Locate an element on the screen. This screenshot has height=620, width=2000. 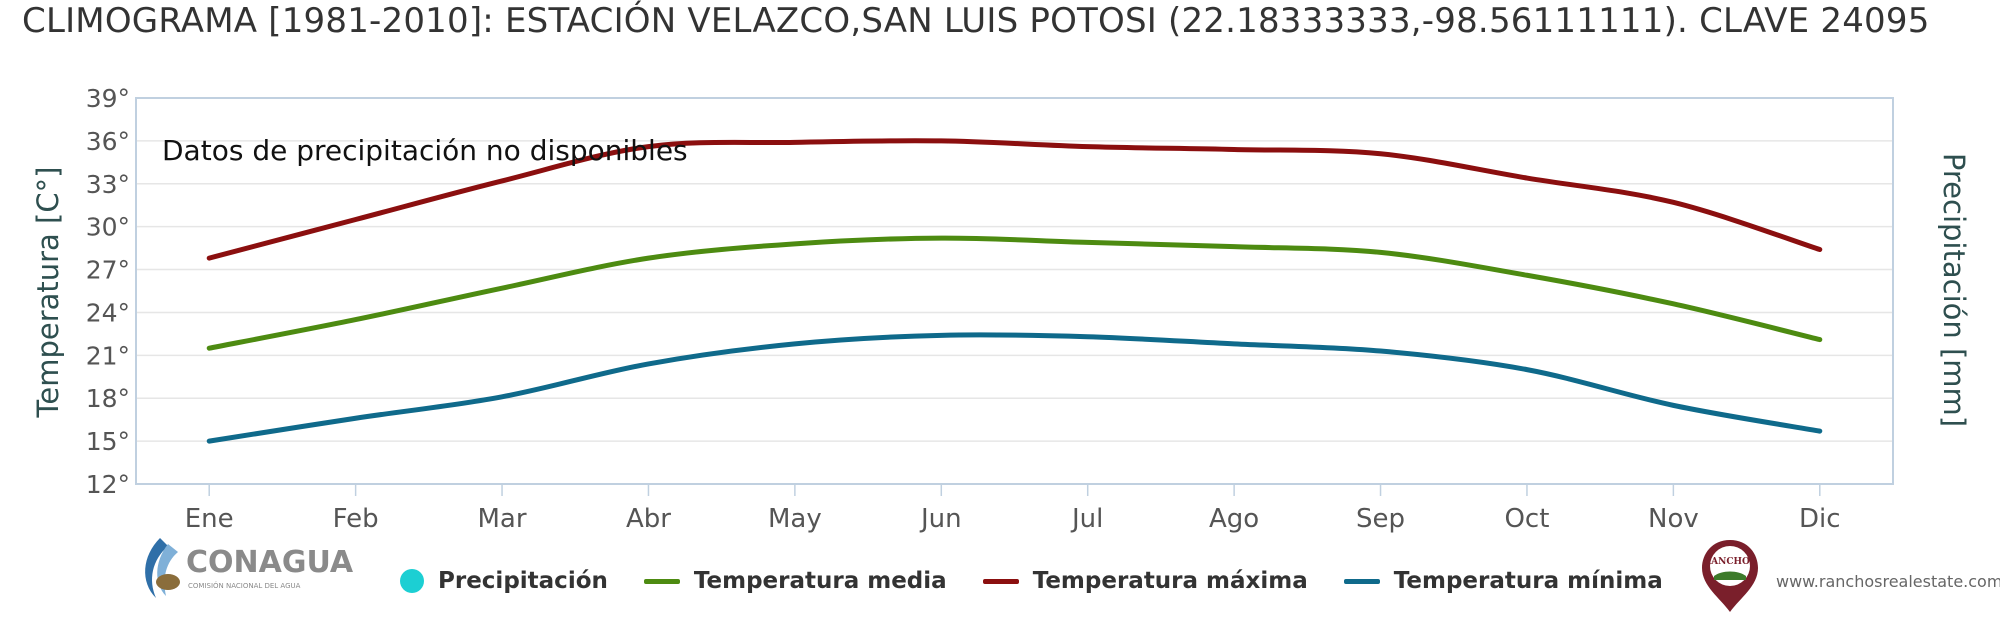
y-tick-label: 39° is located at coordinates (108, 98).